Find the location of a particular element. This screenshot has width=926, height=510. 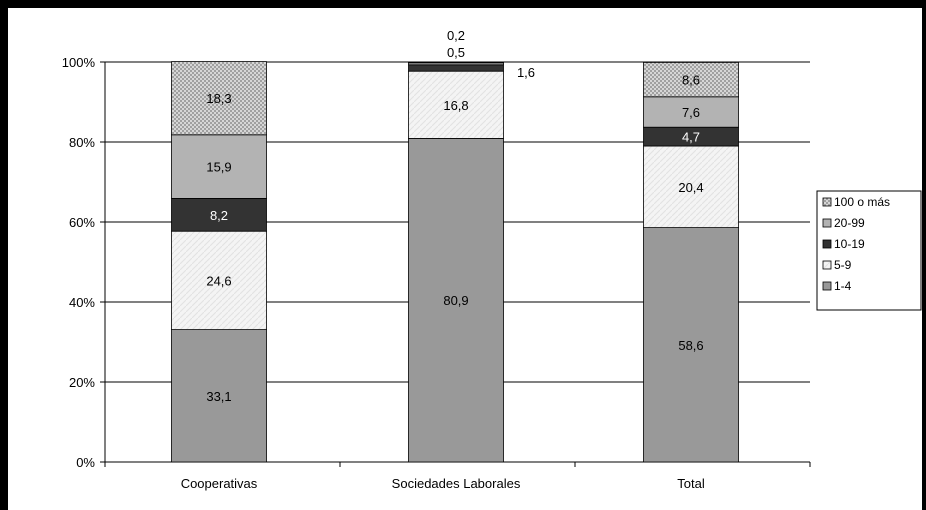

y-tick-label: 20% is located at coordinates (82, 382).